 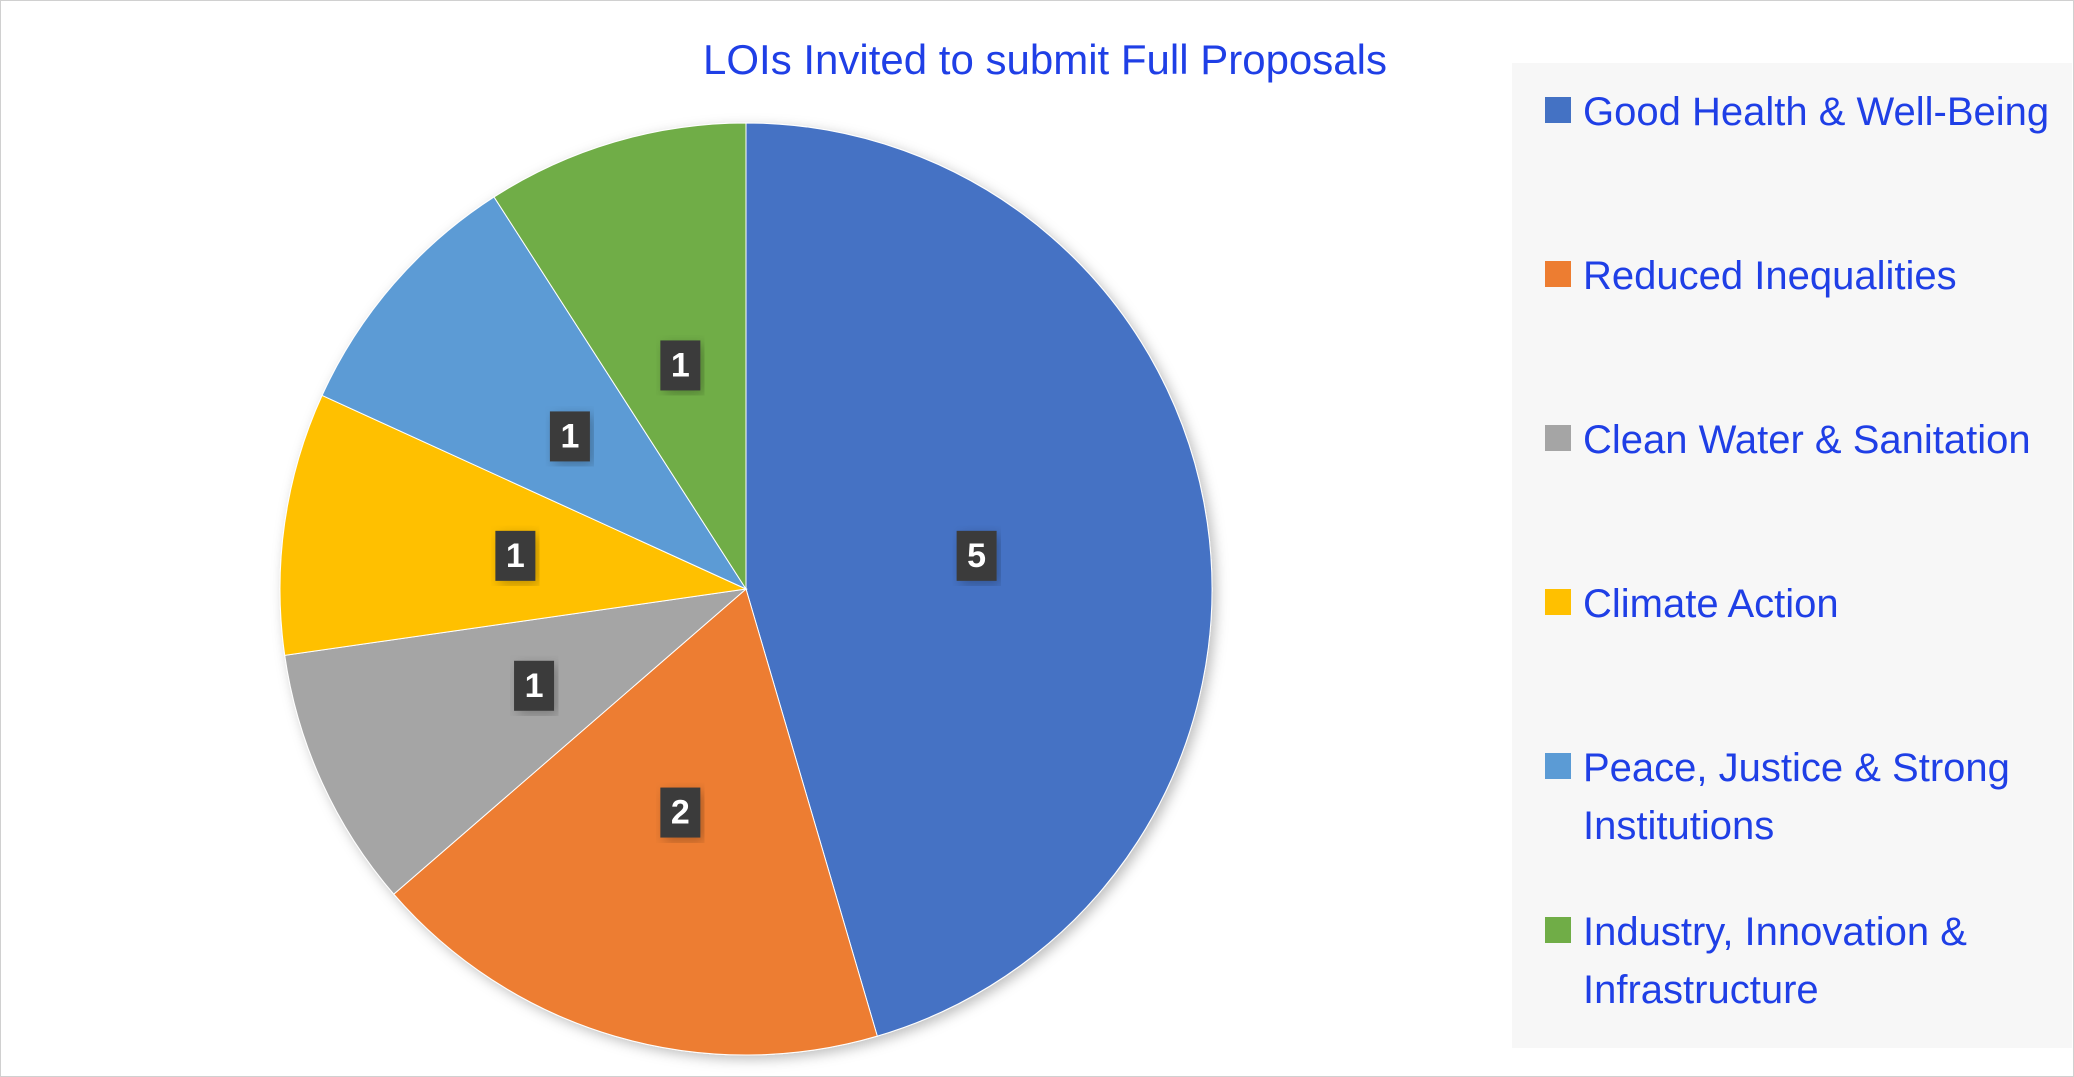 What do you see at coordinates (1796, 797) in the screenshot?
I see `legend-label: Peace, Justice & Strong Institutions` at bounding box center [1796, 797].